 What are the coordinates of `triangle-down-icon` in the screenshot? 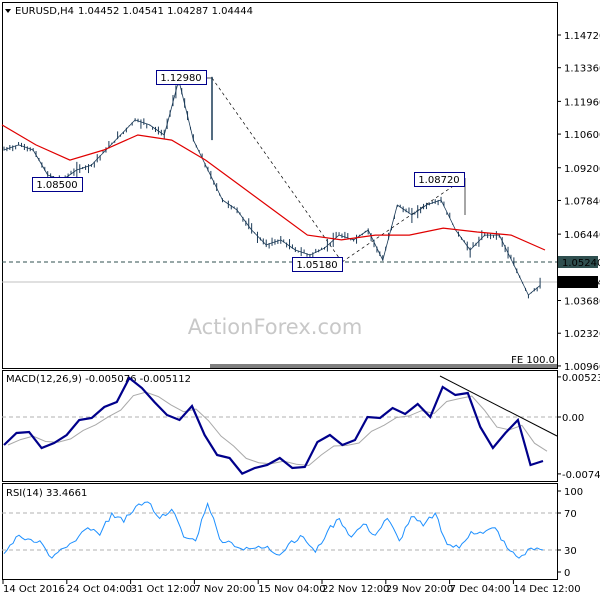 It's located at (8, 11).